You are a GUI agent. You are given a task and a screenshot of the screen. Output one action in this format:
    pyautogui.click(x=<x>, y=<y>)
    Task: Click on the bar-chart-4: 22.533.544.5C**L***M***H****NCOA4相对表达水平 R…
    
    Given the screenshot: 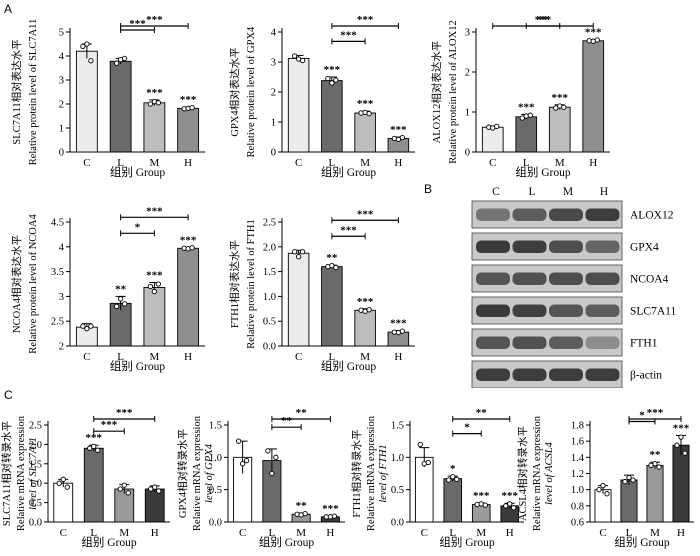 What is the action you would take?
    pyautogui.click(x=107, y=289)
    